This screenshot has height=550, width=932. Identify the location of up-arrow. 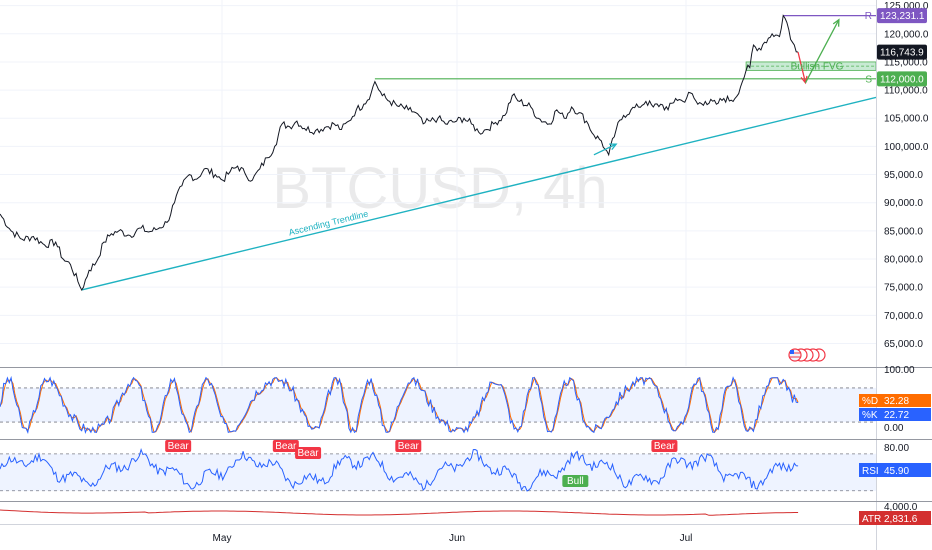
(822, 51).